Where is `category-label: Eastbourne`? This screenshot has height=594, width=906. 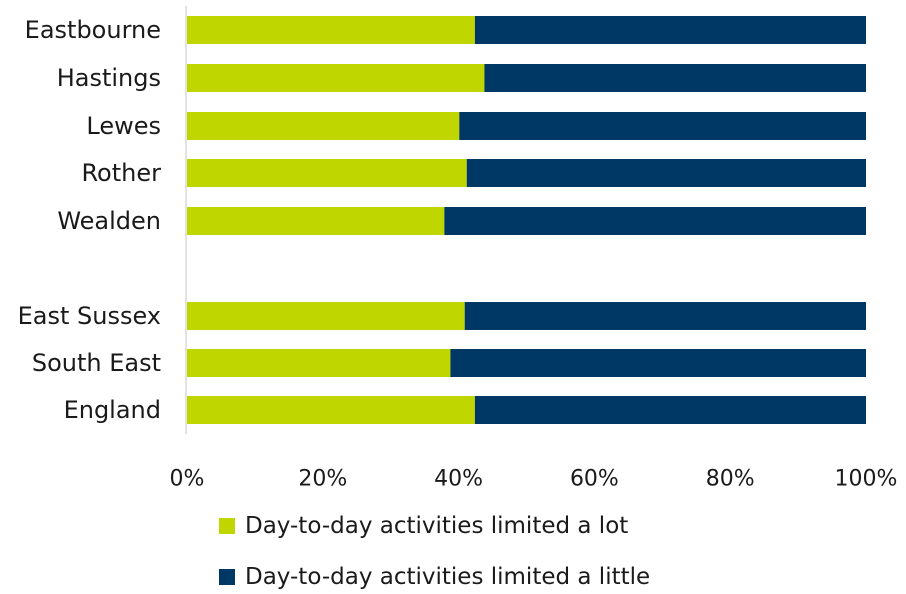
category-label: Eastbourne is located at coordinates (93, 30).